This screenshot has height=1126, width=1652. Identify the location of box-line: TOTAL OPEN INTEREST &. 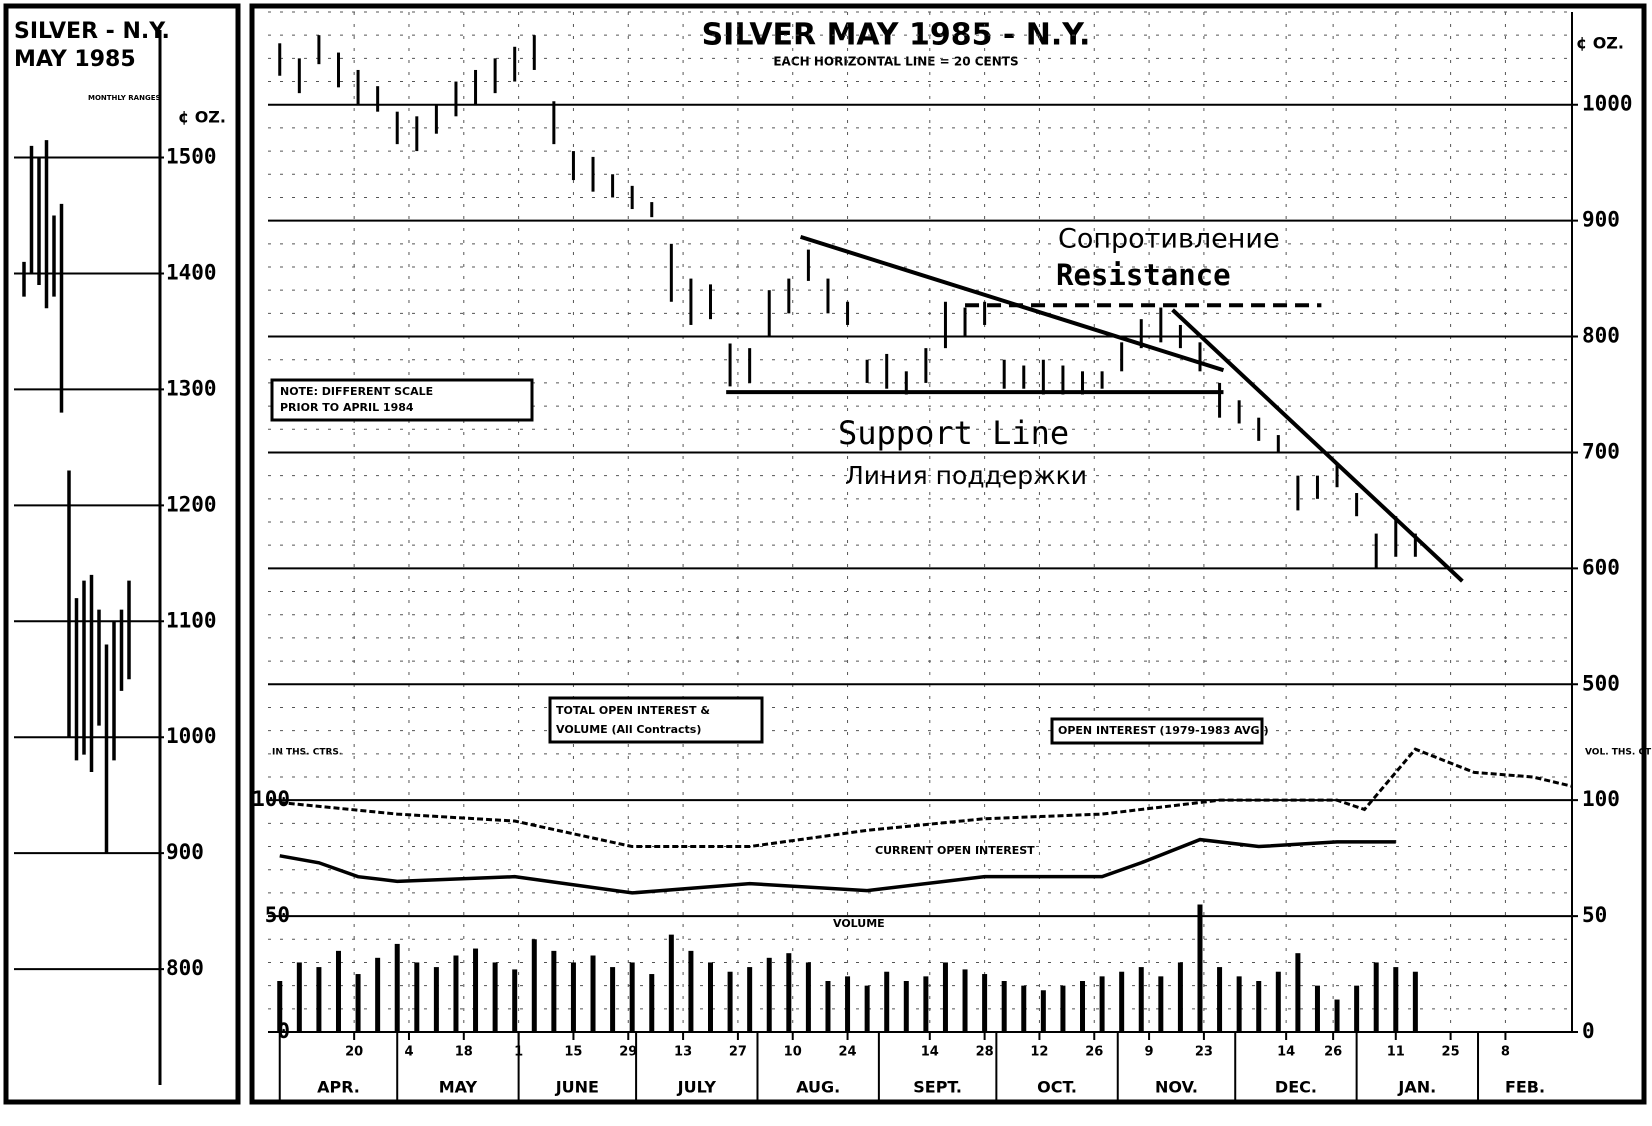
(633, 710).